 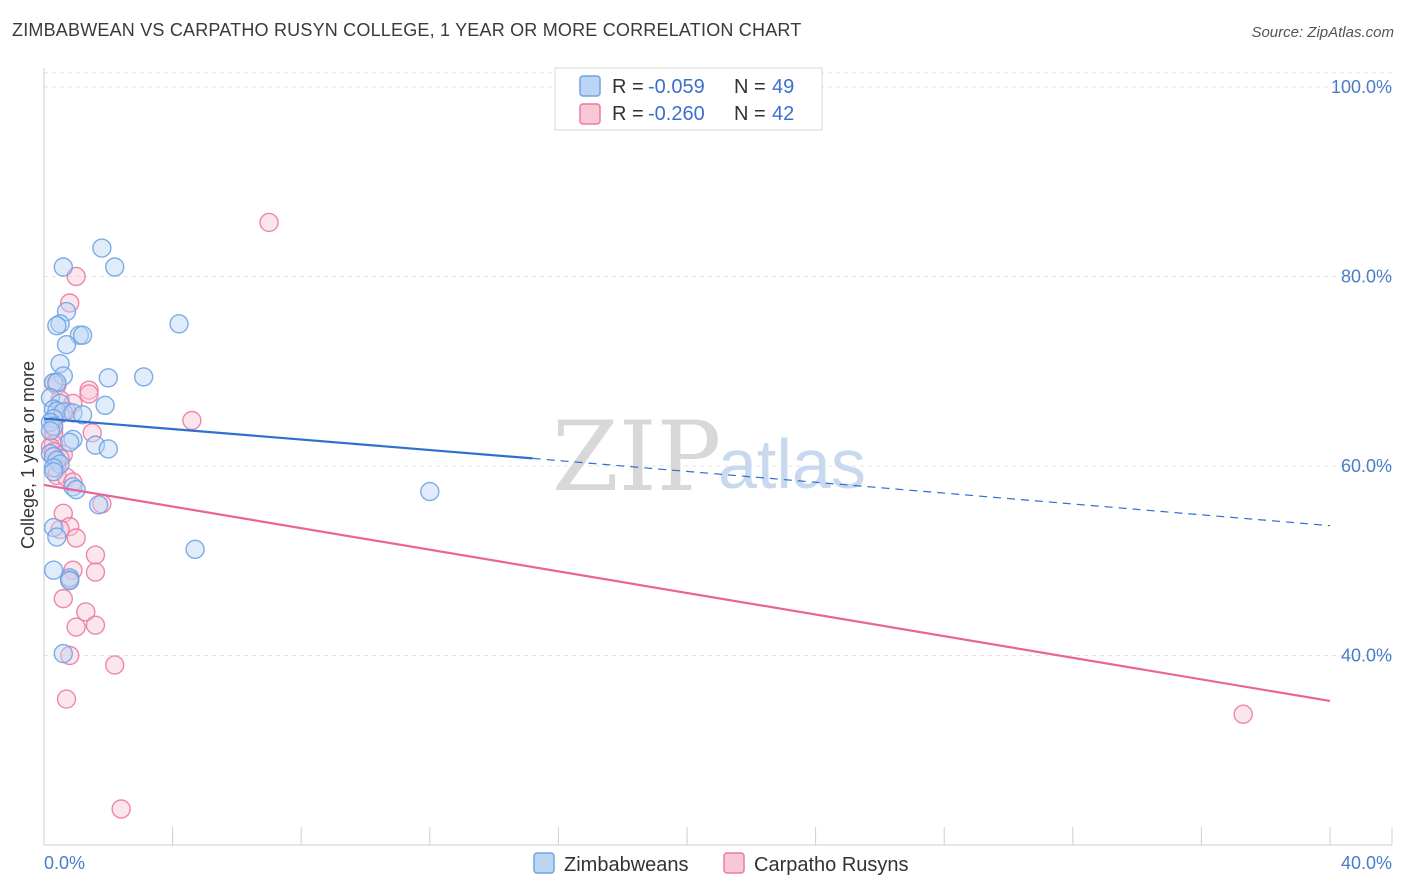 I want to click on series-legend-label-zimbabweans: Zimbabweans, so click(x=626, y=865).